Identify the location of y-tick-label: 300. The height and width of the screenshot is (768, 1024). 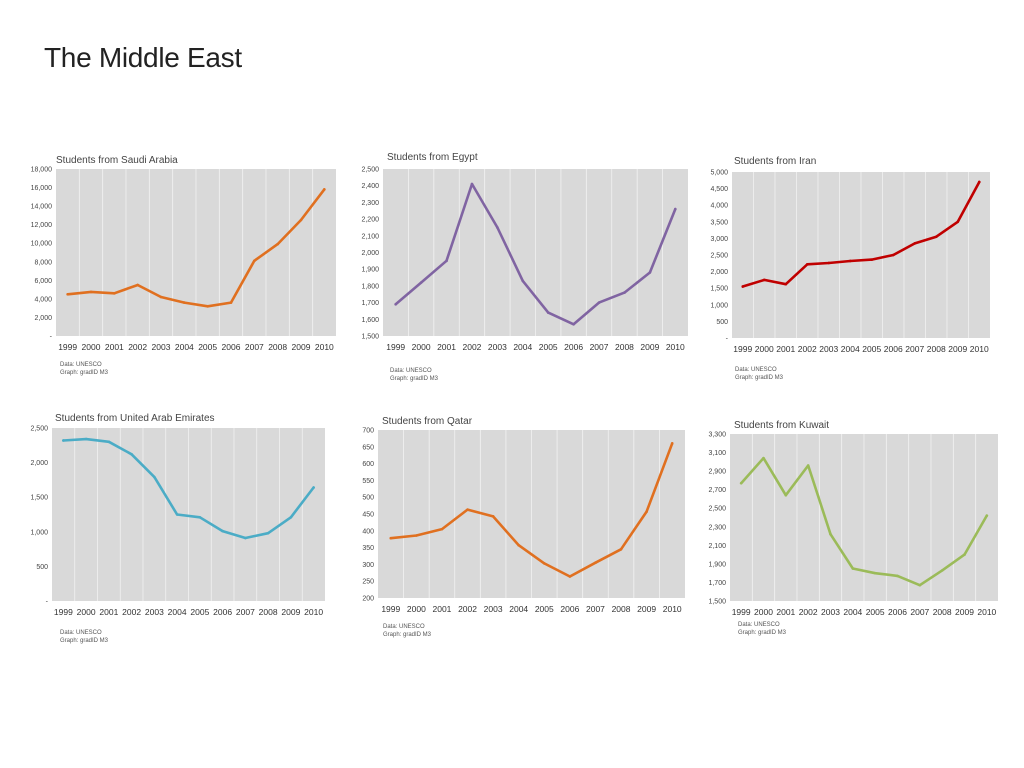
(368, 565).